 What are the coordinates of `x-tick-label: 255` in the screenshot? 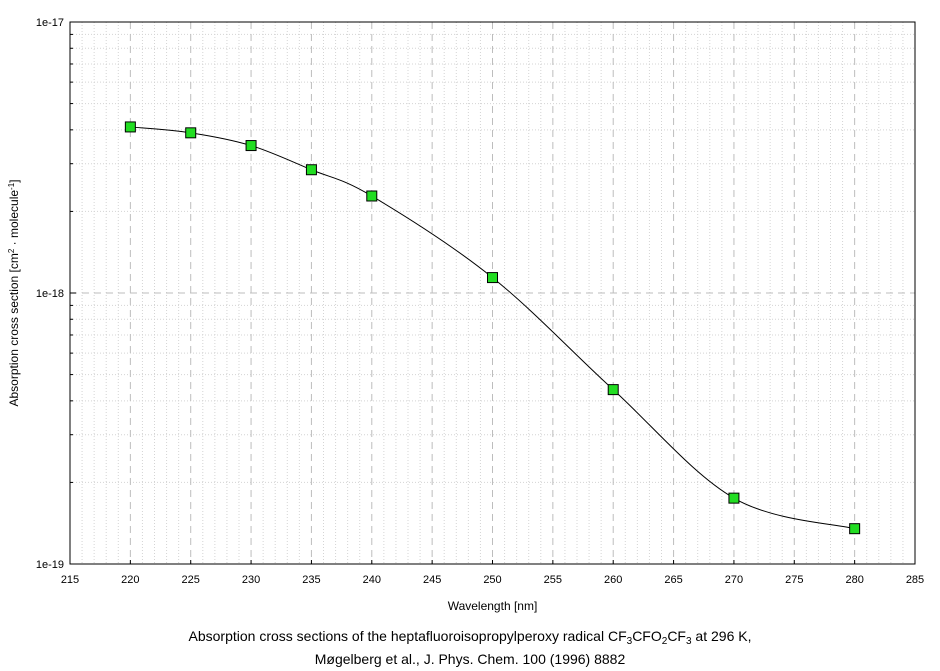 It's located at (553, 580).